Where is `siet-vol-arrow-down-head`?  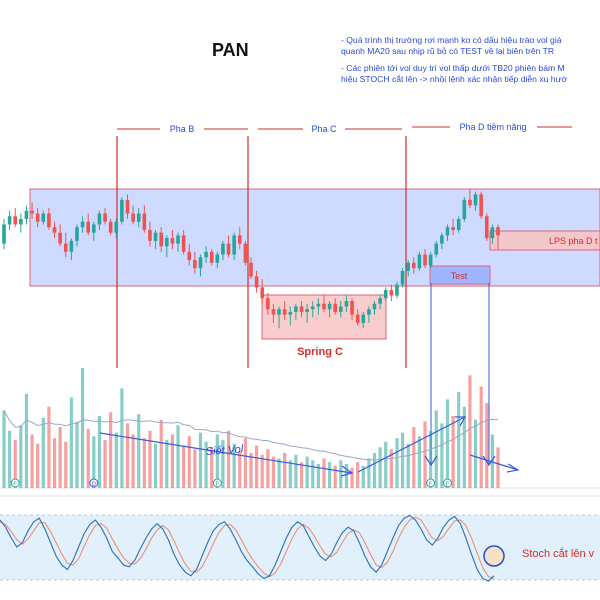 siet-vol-arrow-down-head is located at coordinates (347, 471).